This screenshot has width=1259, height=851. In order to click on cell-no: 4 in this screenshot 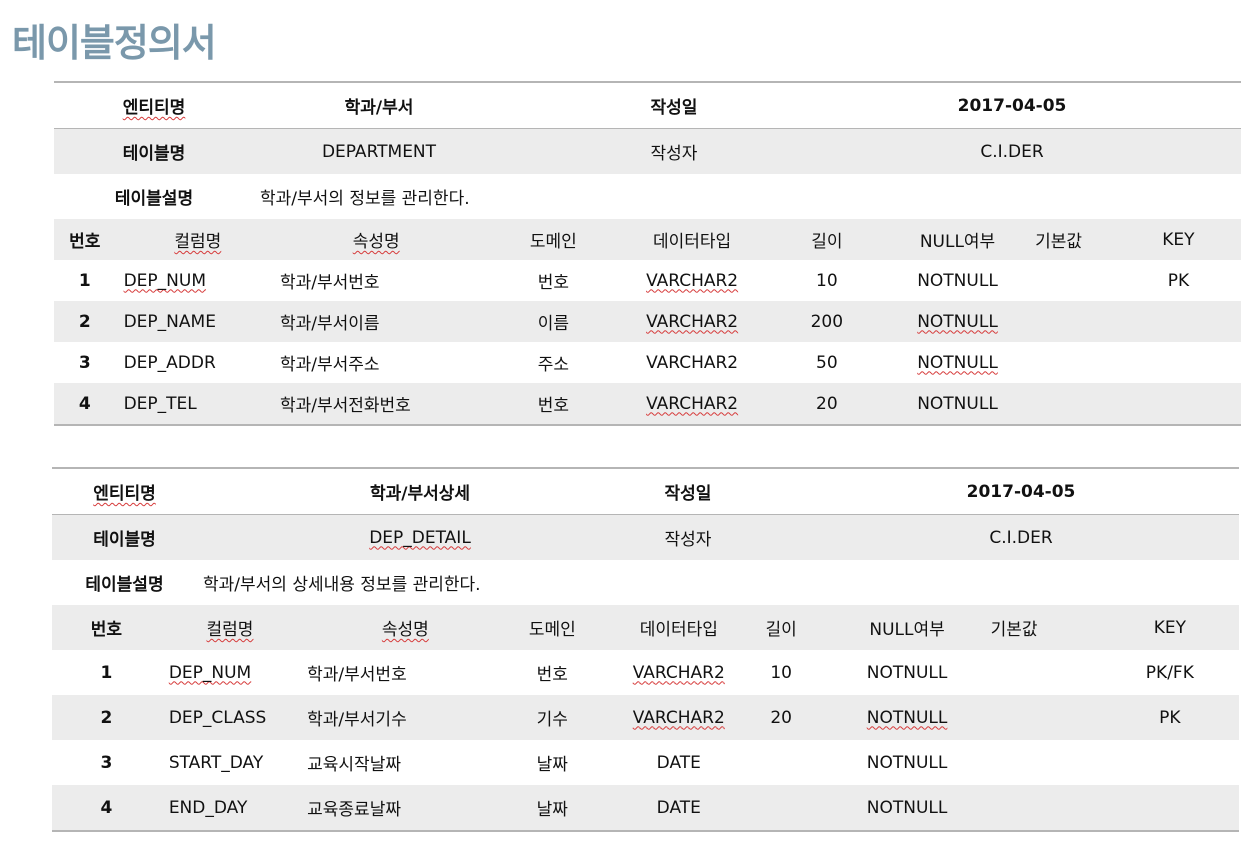, I will do `click(106, 807)`.